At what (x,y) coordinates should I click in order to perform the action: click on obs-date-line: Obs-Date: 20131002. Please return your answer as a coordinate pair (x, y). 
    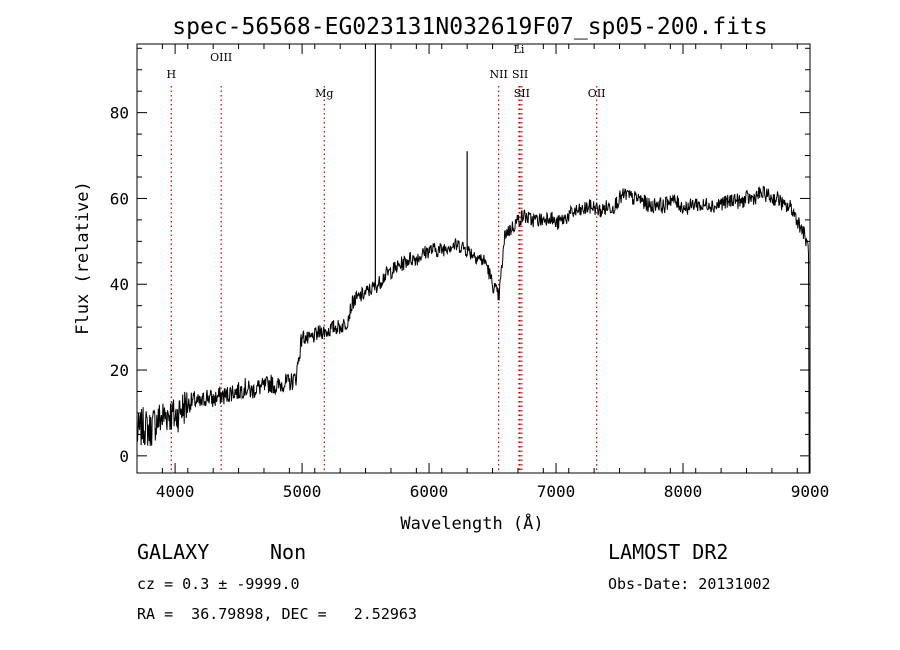
    Looking at the image, I should click on (689, 584).